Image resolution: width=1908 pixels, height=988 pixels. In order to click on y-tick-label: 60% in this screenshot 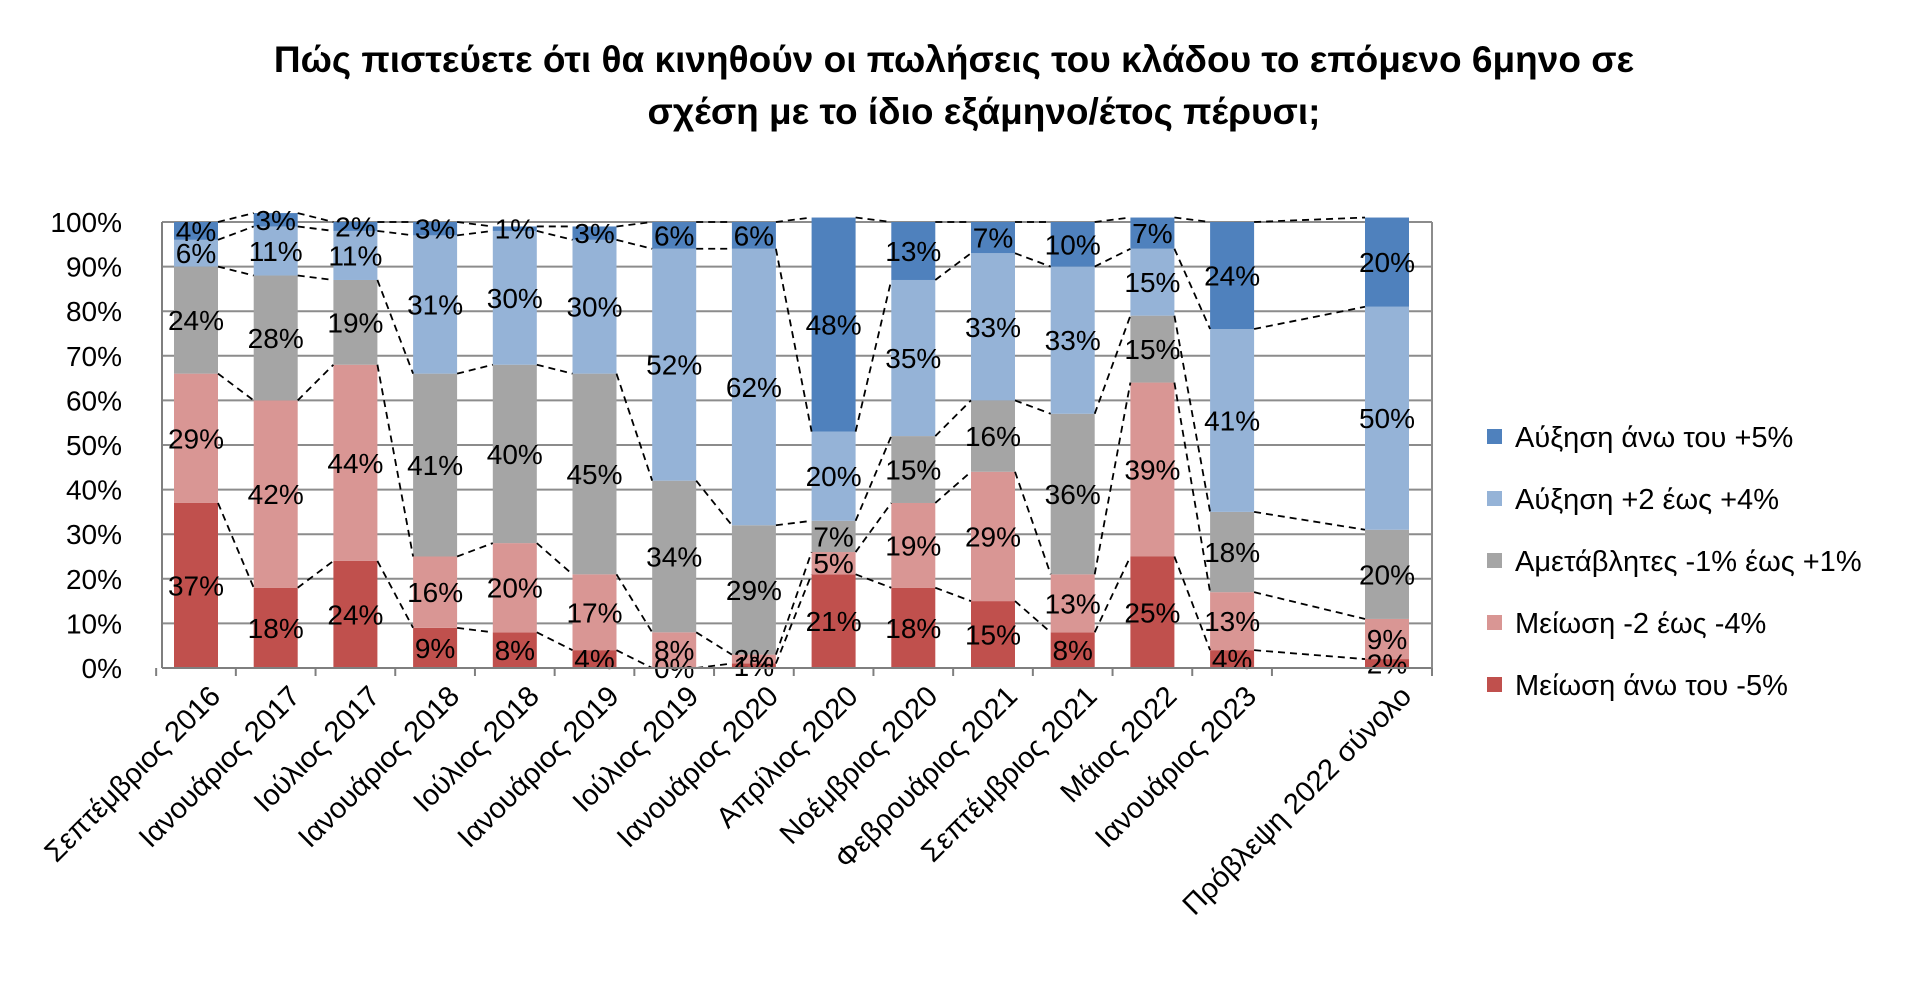, I will do `click(94, 400)`.